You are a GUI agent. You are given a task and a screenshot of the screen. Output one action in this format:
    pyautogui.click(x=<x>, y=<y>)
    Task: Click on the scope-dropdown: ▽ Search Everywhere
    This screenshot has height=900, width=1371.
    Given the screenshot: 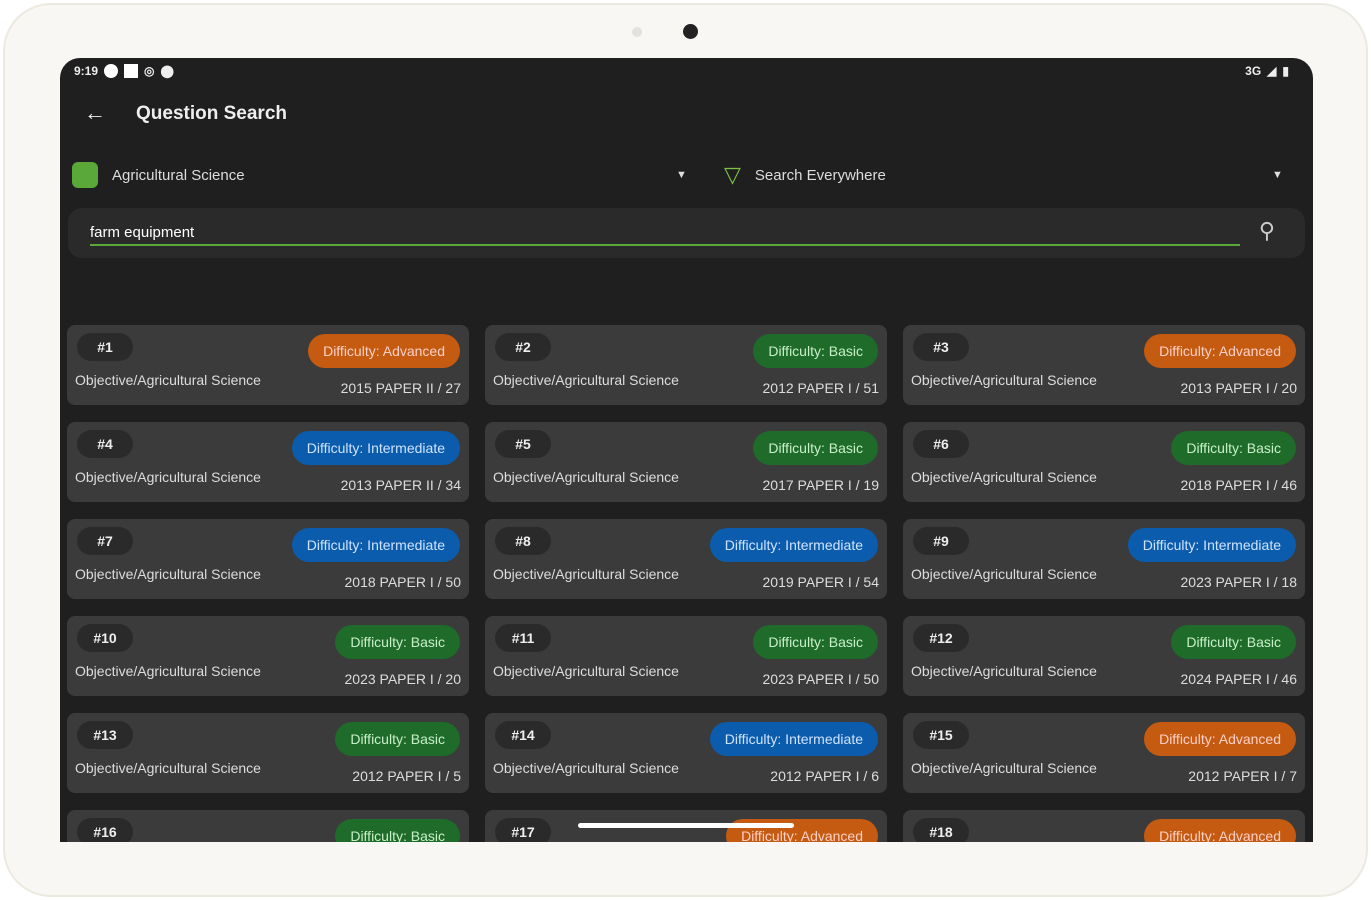 What is the action you would take?
    pyautogui.click(x=1004, y=175)
    